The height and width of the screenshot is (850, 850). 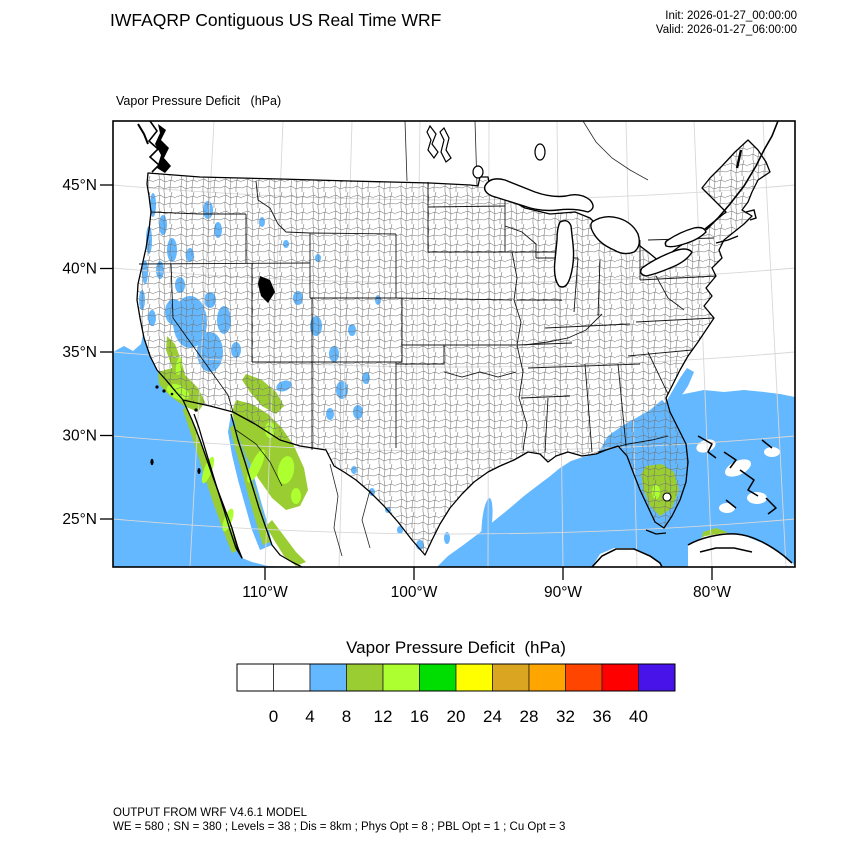 I want to click on lat-label: 35°N, so click(x=79, y=352).